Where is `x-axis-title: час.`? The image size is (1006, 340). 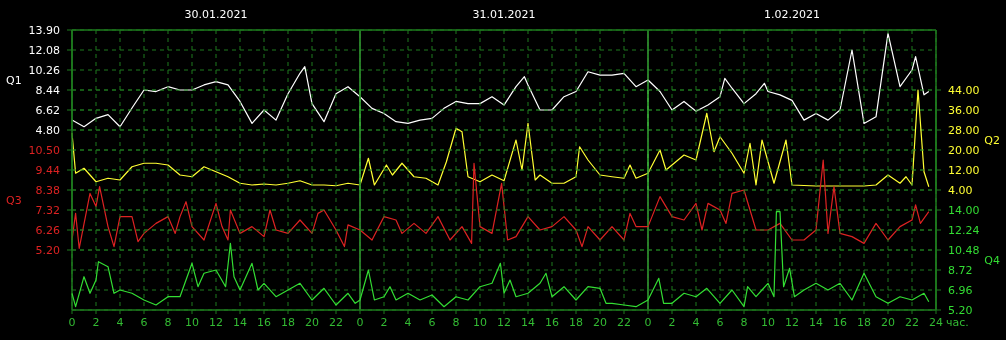
x-axis-title: час. is located at coordinates (957, 322).